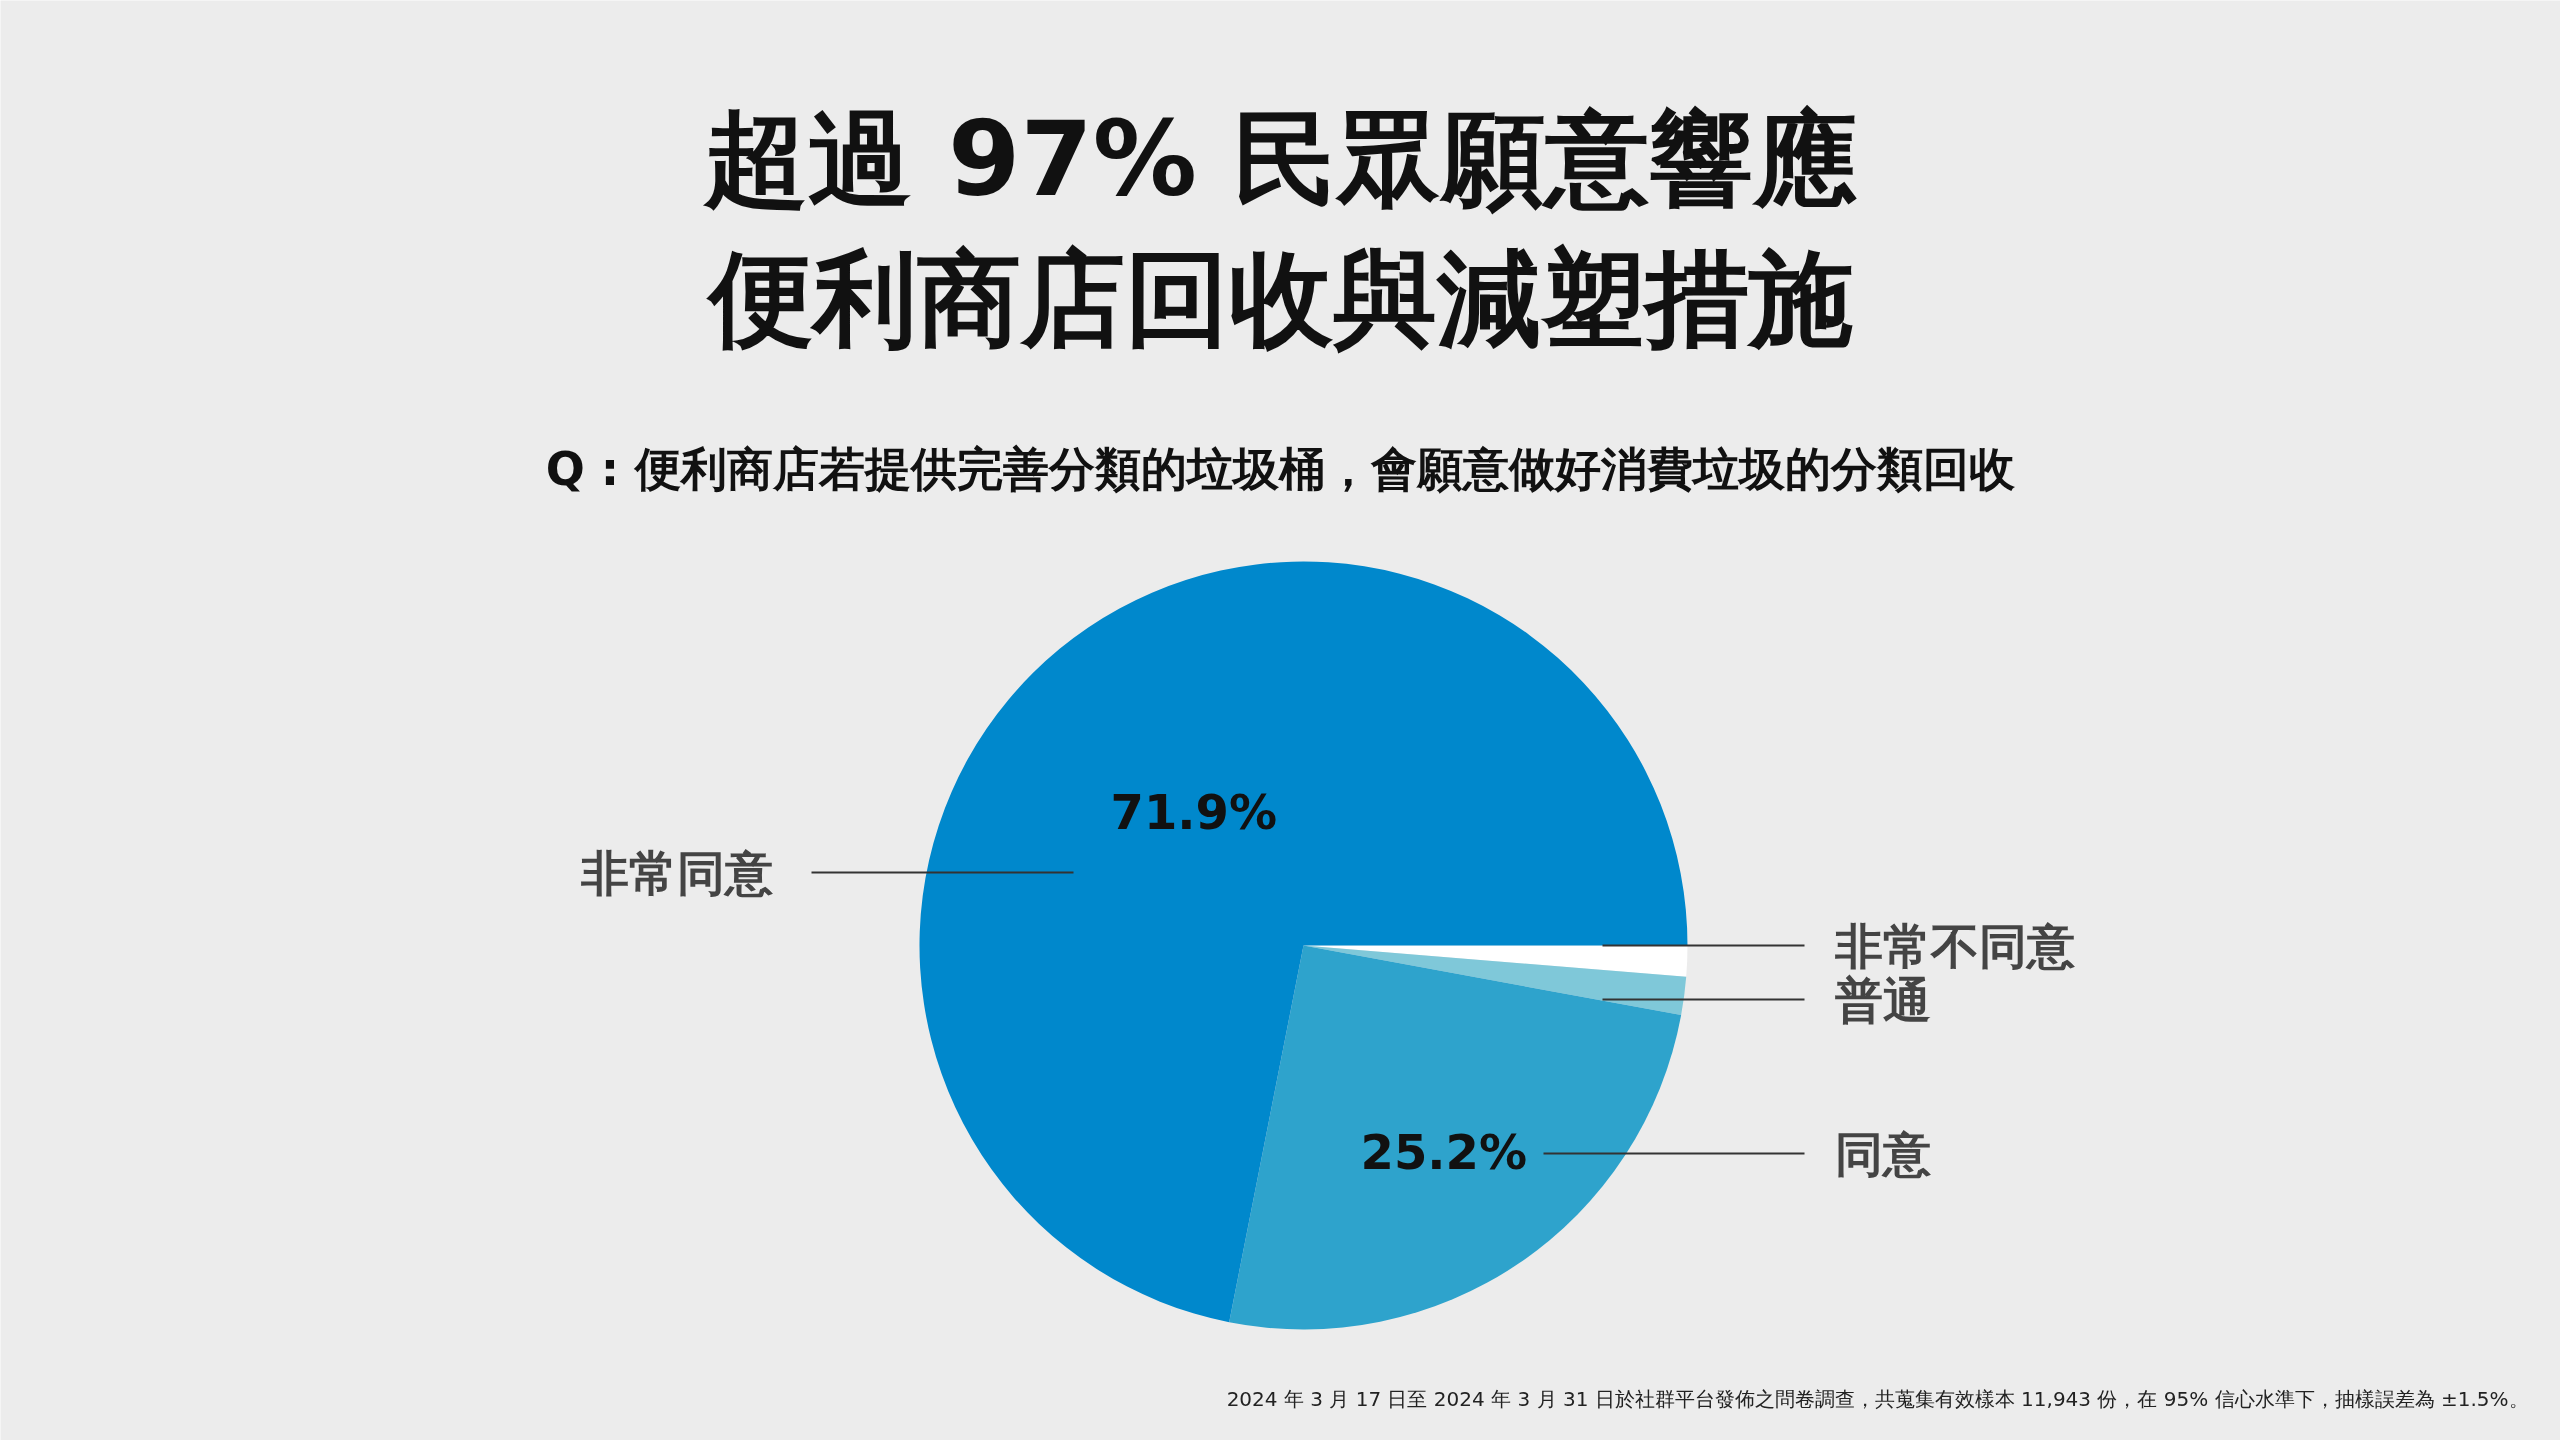 The height and width of the screenshot is (1440, 2560). What do you see at coordinates (1882, 1153) in the screenshot?
I see `slice-label: 同意` at bounding box center [1882, 1153].